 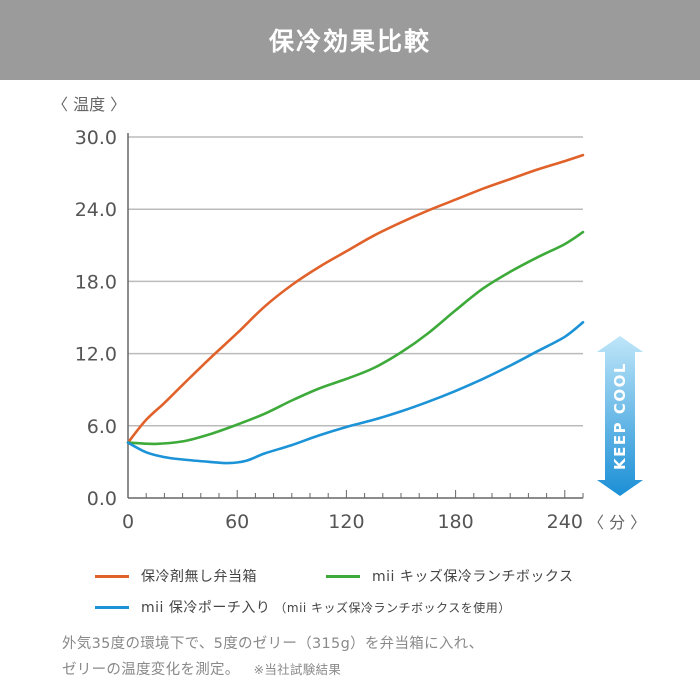 I want to click on keep-cool-label: KEEP COOL, so click(x=620, y=416).